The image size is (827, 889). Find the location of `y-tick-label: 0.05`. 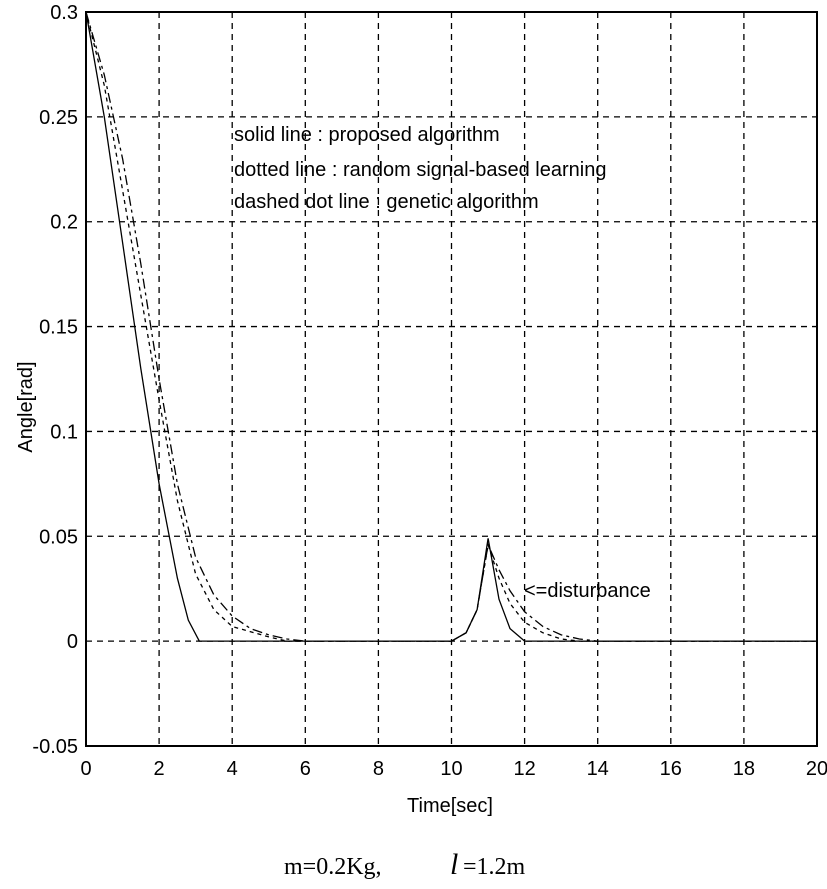

y-tick-label: 0.05 is located at coordinates (58, 537).